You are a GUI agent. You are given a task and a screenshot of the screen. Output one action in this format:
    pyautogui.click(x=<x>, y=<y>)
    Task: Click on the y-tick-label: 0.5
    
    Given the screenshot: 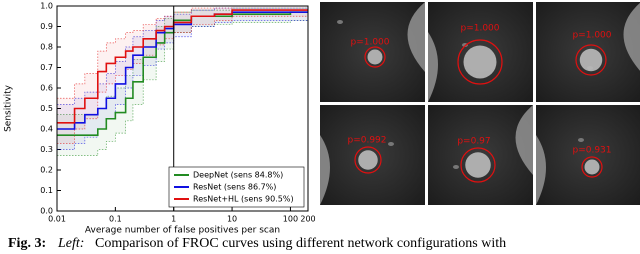 What is the action you would take?
    pyautogui.click(x=46, y=108)
    